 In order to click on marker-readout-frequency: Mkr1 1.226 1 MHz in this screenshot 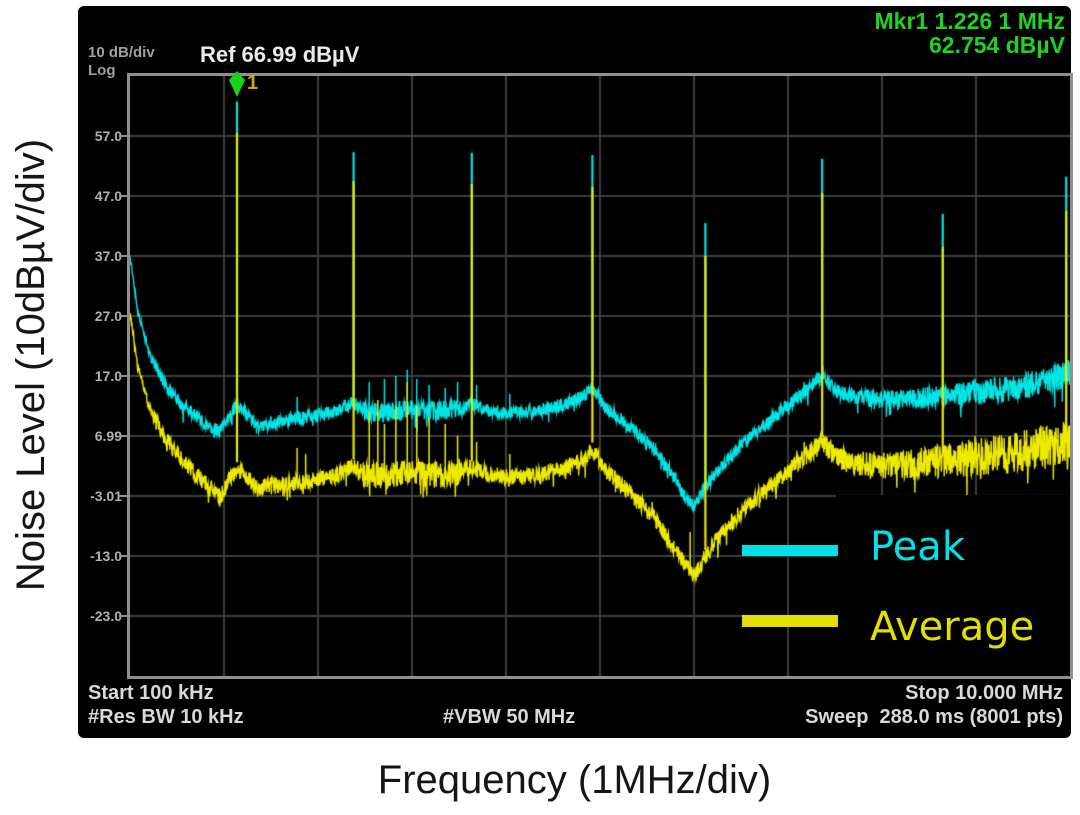, I will do `click(969, 21)`.